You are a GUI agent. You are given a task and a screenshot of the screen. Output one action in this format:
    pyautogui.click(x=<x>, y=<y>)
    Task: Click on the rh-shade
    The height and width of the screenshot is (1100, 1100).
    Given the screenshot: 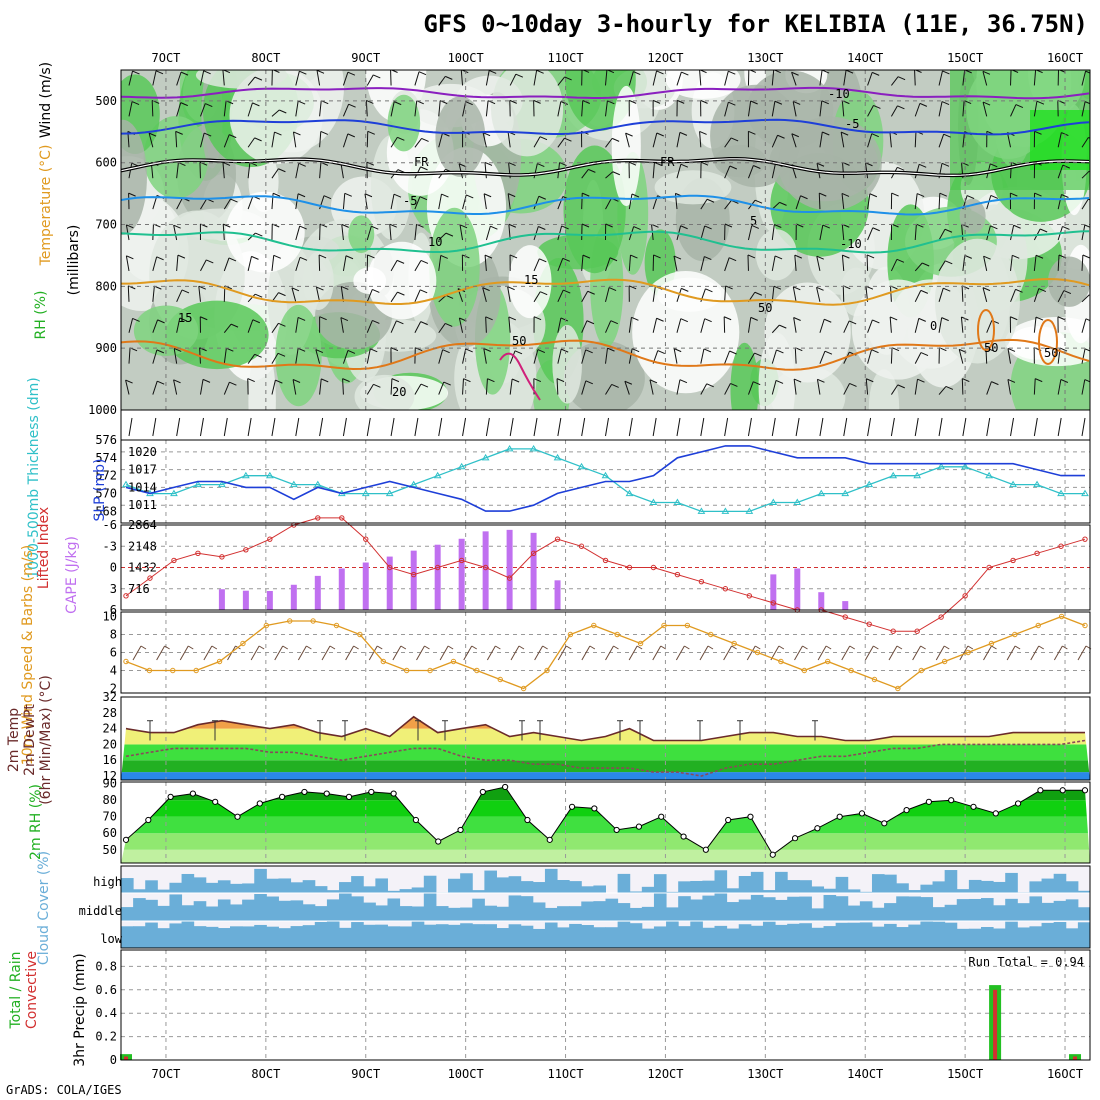 What is the action you would take?
    pyautogui.click(x=384, y=392)
    